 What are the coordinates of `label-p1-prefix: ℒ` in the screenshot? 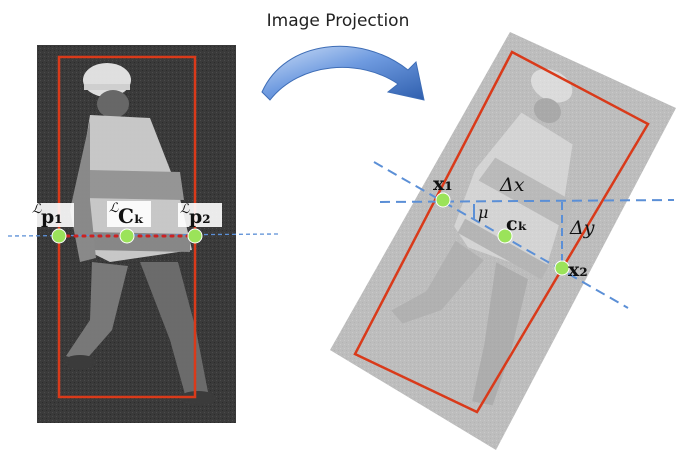 It's located at (37, 209).